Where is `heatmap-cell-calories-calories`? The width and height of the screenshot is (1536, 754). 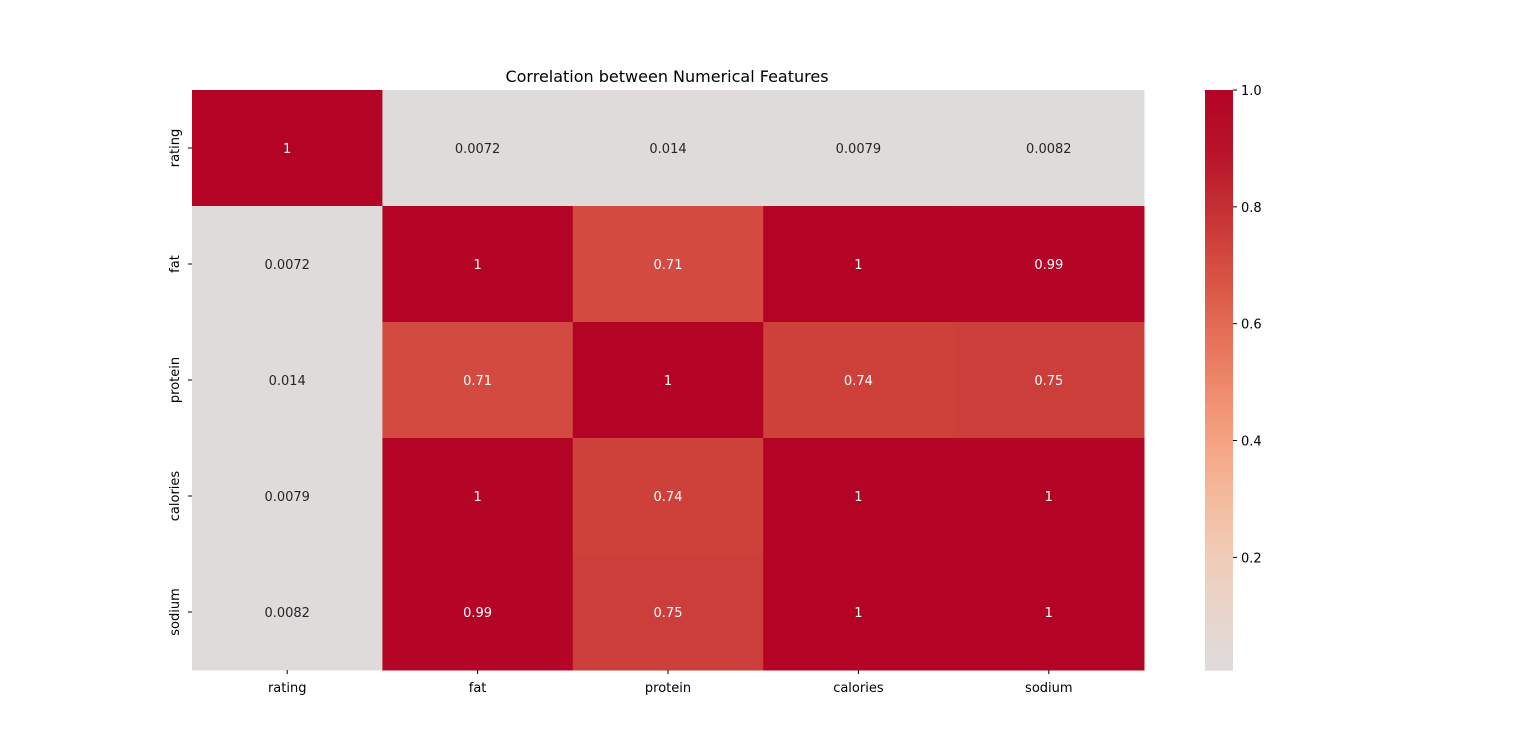 heatmap-cell-calories-calories is located at coordinates (859, 496).